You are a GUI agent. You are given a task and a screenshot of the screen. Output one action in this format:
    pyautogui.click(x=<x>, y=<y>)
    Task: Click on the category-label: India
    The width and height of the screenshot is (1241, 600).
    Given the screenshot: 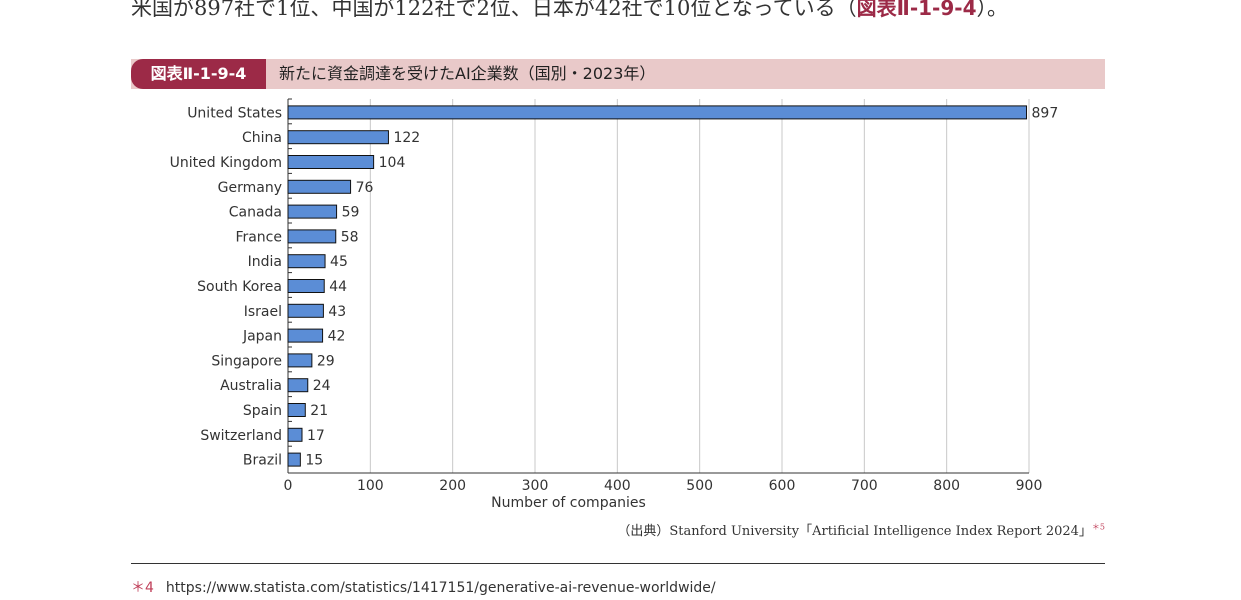 What is the action you would take?
    pyautogui.click(x=265, y=262)
    